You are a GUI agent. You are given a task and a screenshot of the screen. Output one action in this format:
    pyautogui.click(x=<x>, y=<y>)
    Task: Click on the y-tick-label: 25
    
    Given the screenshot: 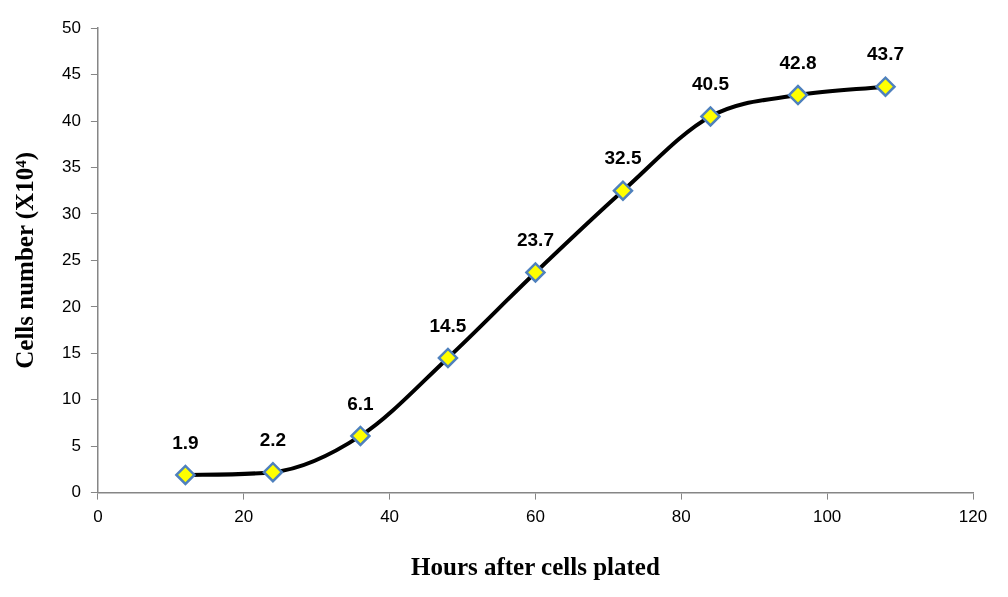 What is the action you would take?
    pyautogui.click(x=71, y=260)
    